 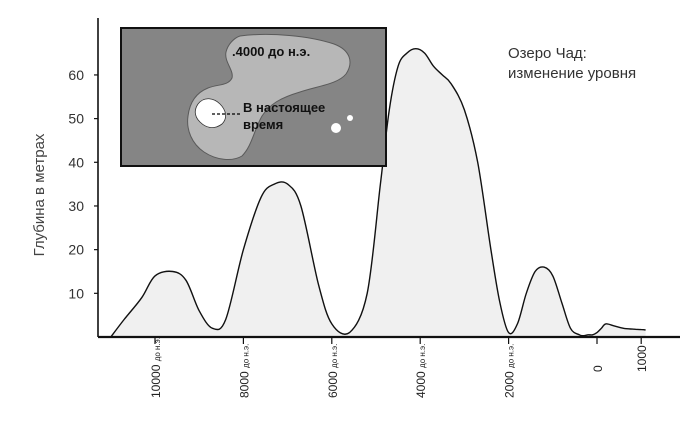 What do you see at coordinates (572, 73) in the screenshot?
I see `chart-title-line-2: изменение уровня` at bounding box center [572, 73].